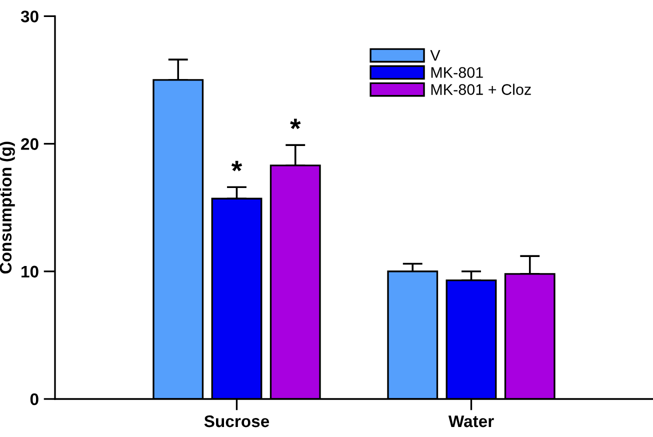 Image resolution: width=653 pixels, height=437 pixels. Describe the element at coordinates (237, 421) in the screenshot. I see `x-tick-label: Sucrose` at that location.